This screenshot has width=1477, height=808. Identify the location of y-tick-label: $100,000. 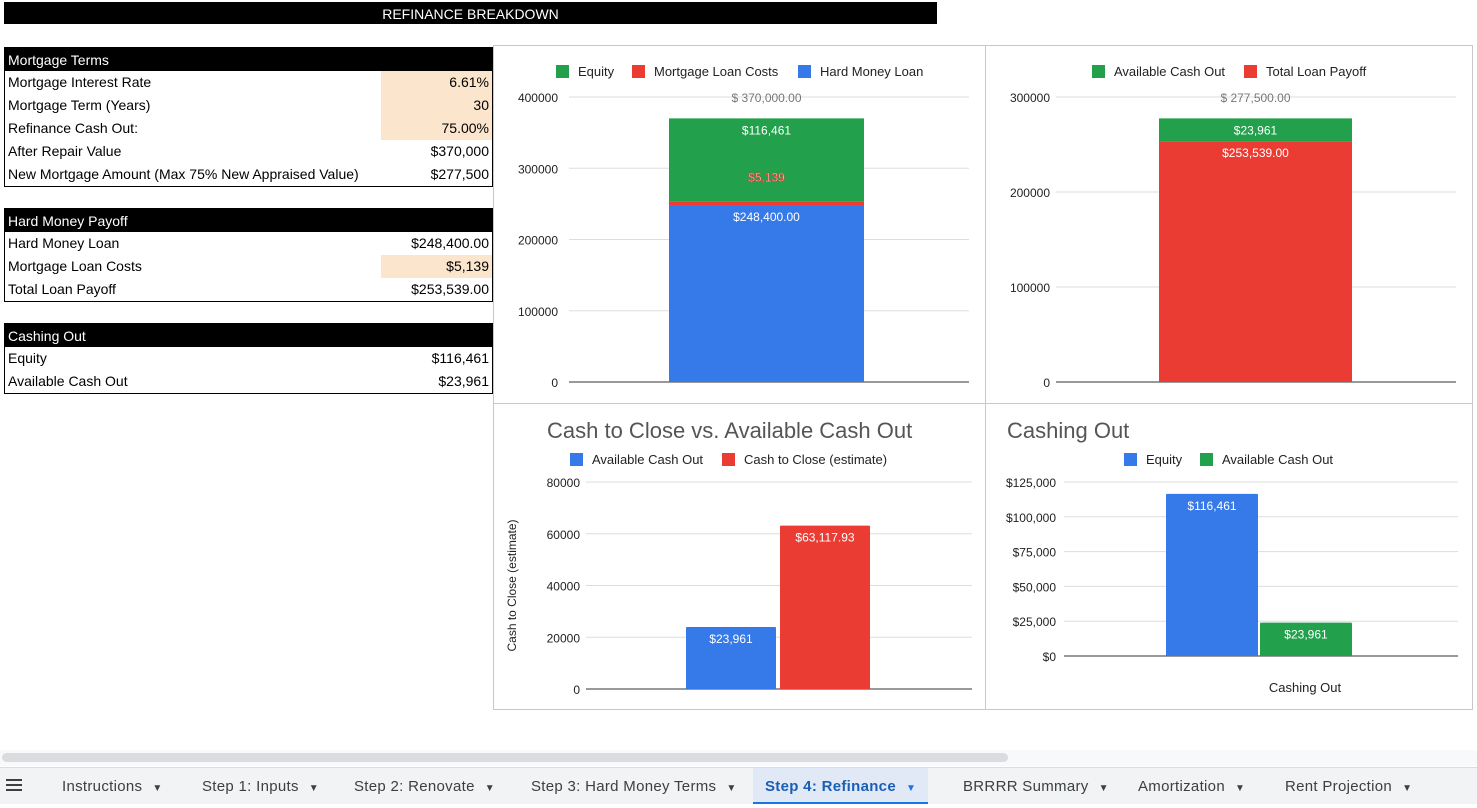
(1031, 518).